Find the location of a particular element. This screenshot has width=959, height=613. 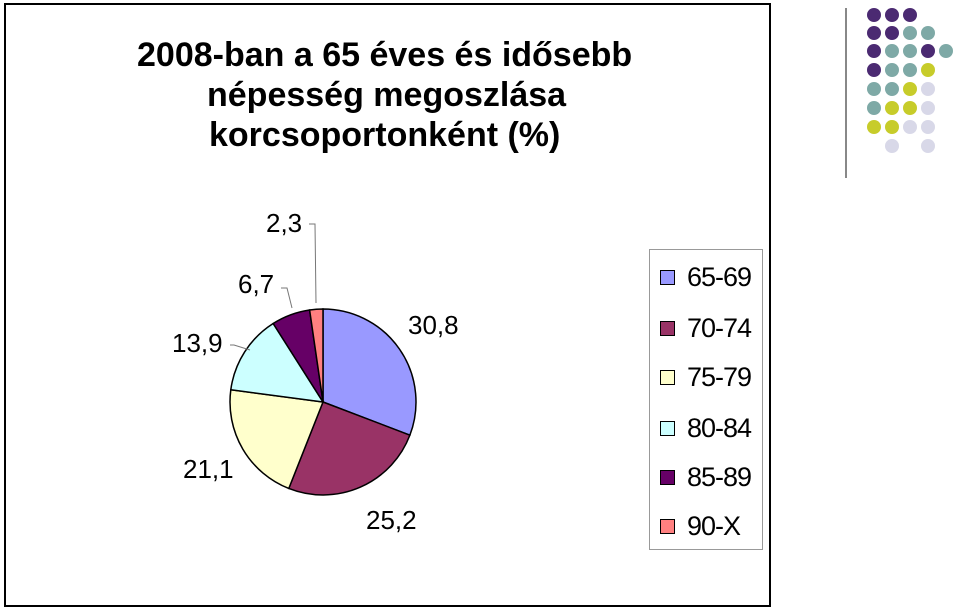

legend-label: 70-74 is located at coordinates (719, 327).